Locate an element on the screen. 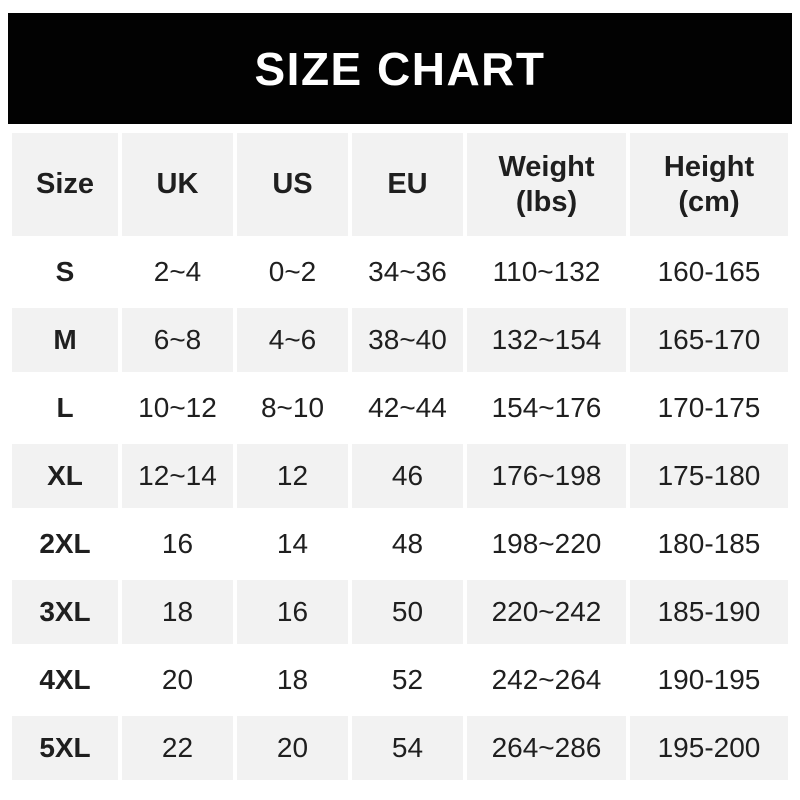  eu-cell: 42~44 is located at coordinates (407, 408).